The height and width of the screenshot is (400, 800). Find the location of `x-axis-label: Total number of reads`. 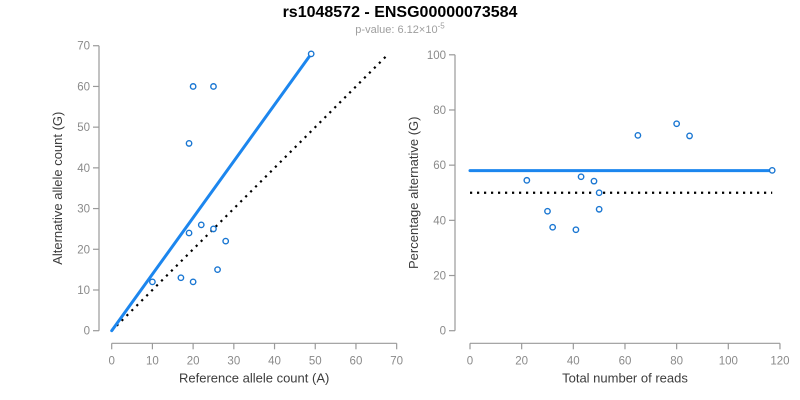

x-axis-label: Total number of reads is located at coordinates (625, 377).